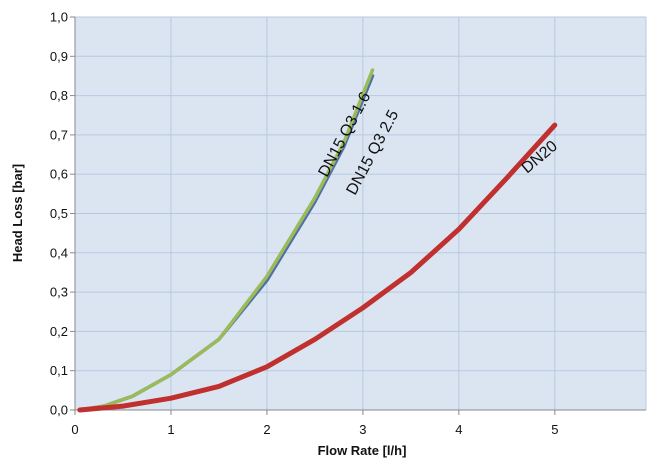  What do you see at coordinates (59, 56) in the screenshot?
I see `y-tick-label: 0,9` at bounding box center [59, 56].